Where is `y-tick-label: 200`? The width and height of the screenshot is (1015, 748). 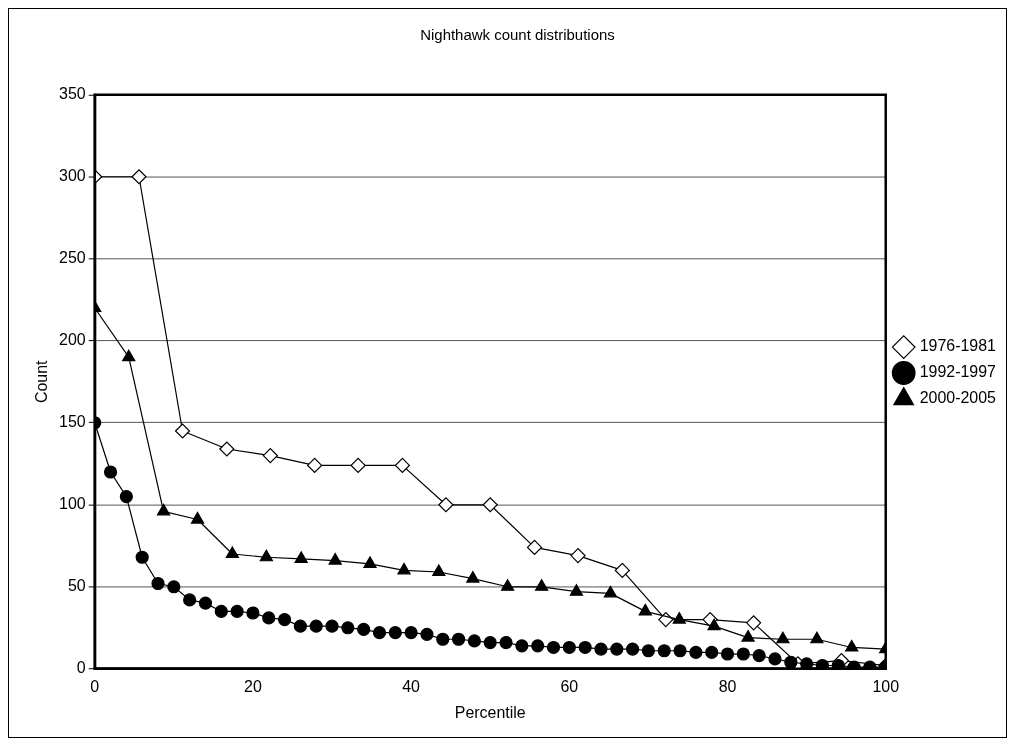 y-tick-label: 200 is located at coordinates (72, 340).